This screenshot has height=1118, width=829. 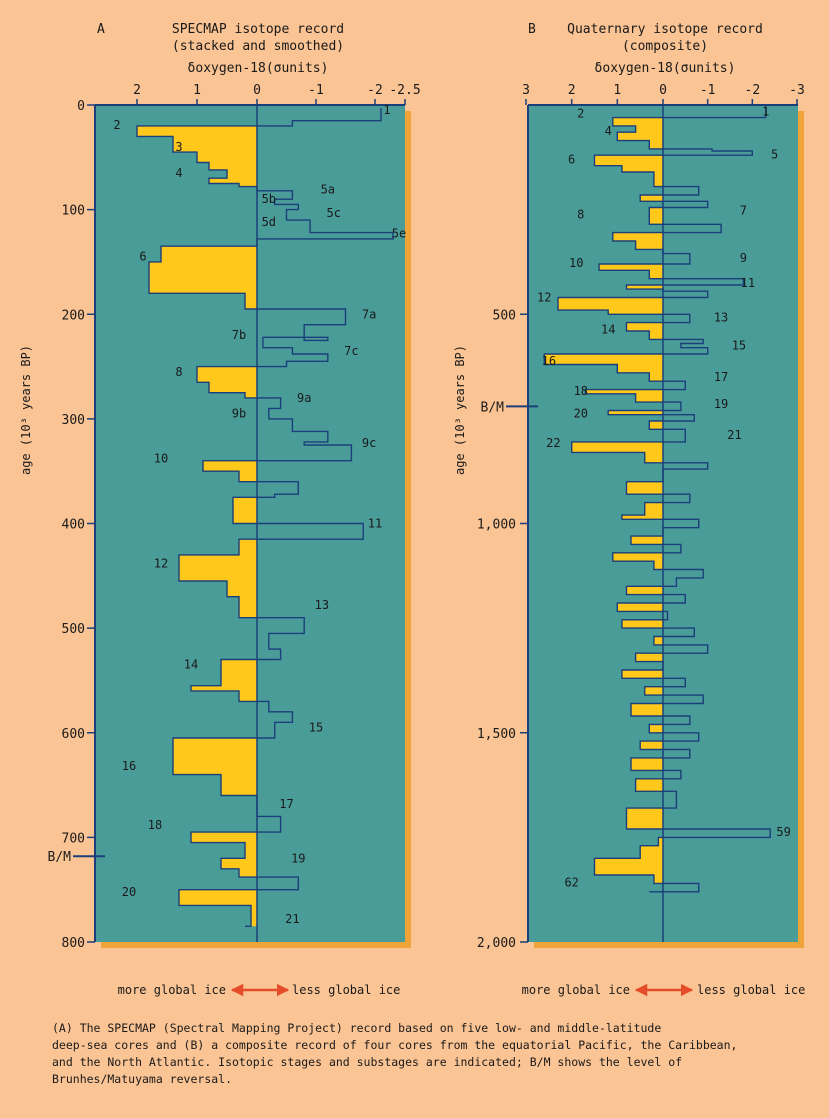 I want to click on y-tick-label: 500, so click(x=504, y=315).